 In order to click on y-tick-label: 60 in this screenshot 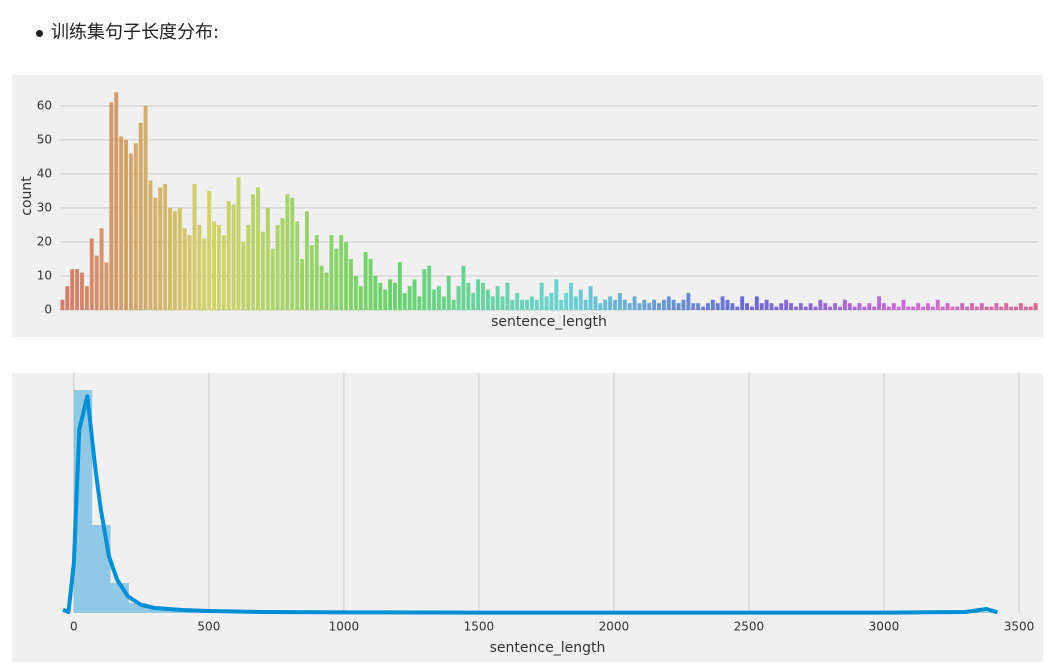, I will do `click(44, 105)`.